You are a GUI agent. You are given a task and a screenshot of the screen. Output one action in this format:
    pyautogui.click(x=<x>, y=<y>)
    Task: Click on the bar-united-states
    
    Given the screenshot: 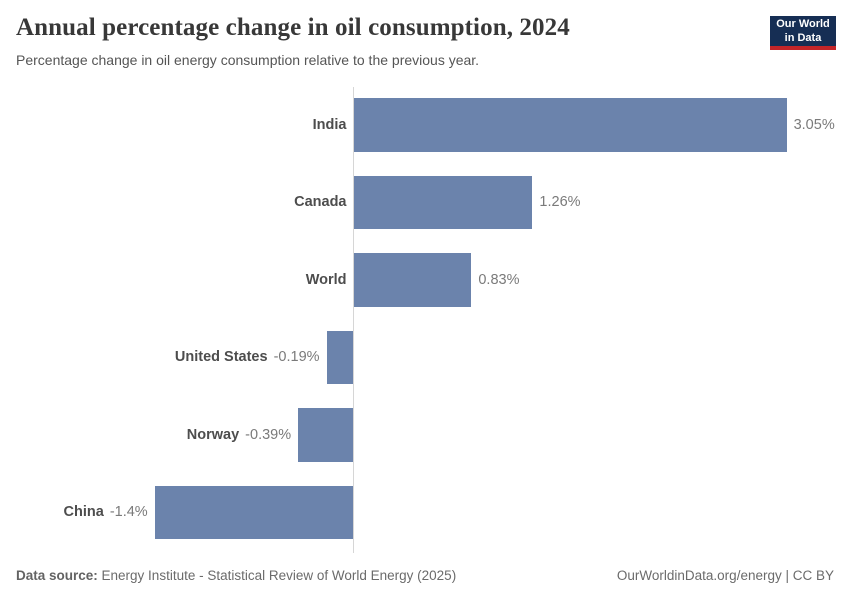 What is the action you would take?
    pyautogui.click(x=340, y=357)
    